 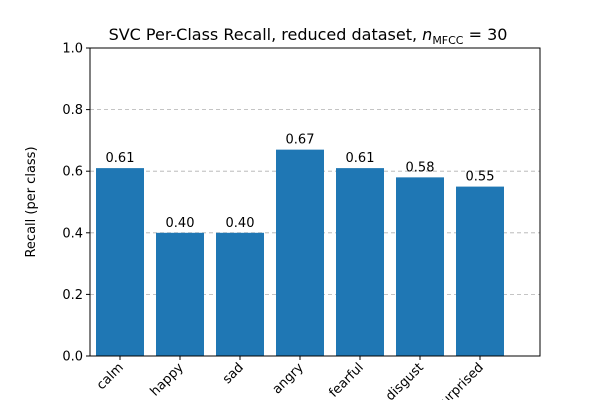 I want to click on y-tick-label: 0.4, so click(x=72, y=233).